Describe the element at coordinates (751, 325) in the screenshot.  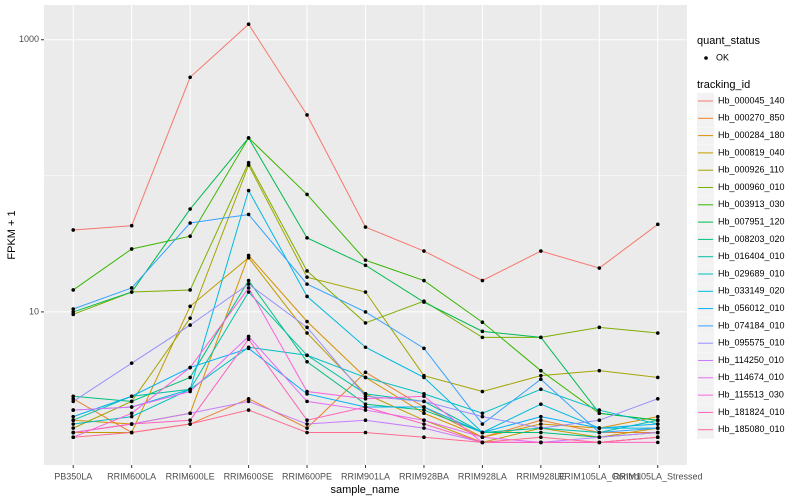
I see `legend-label: Hb_074184_010` at that location.